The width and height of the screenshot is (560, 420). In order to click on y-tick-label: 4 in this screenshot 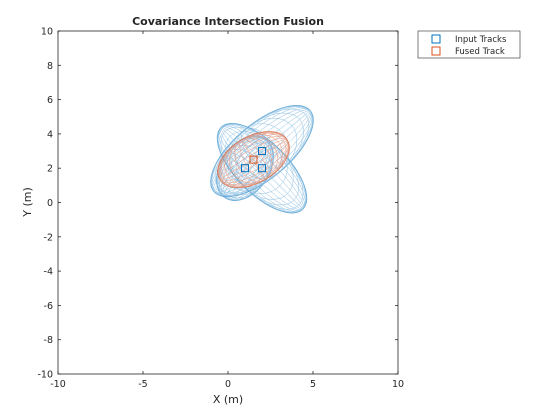, I will do `click(50, 134)`.